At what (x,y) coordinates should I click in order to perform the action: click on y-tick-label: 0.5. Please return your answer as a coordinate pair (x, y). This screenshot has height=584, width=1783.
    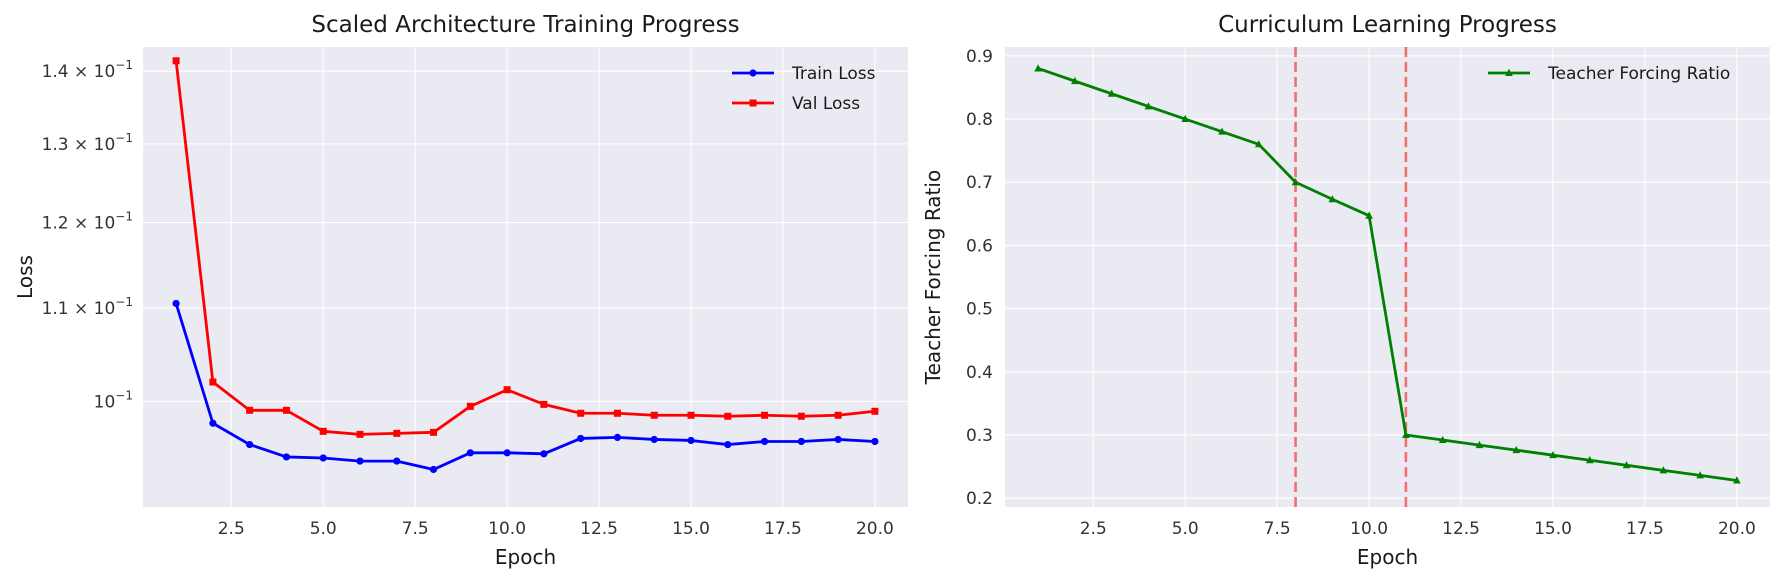
    Looking at the image, I should click on (979, 310).